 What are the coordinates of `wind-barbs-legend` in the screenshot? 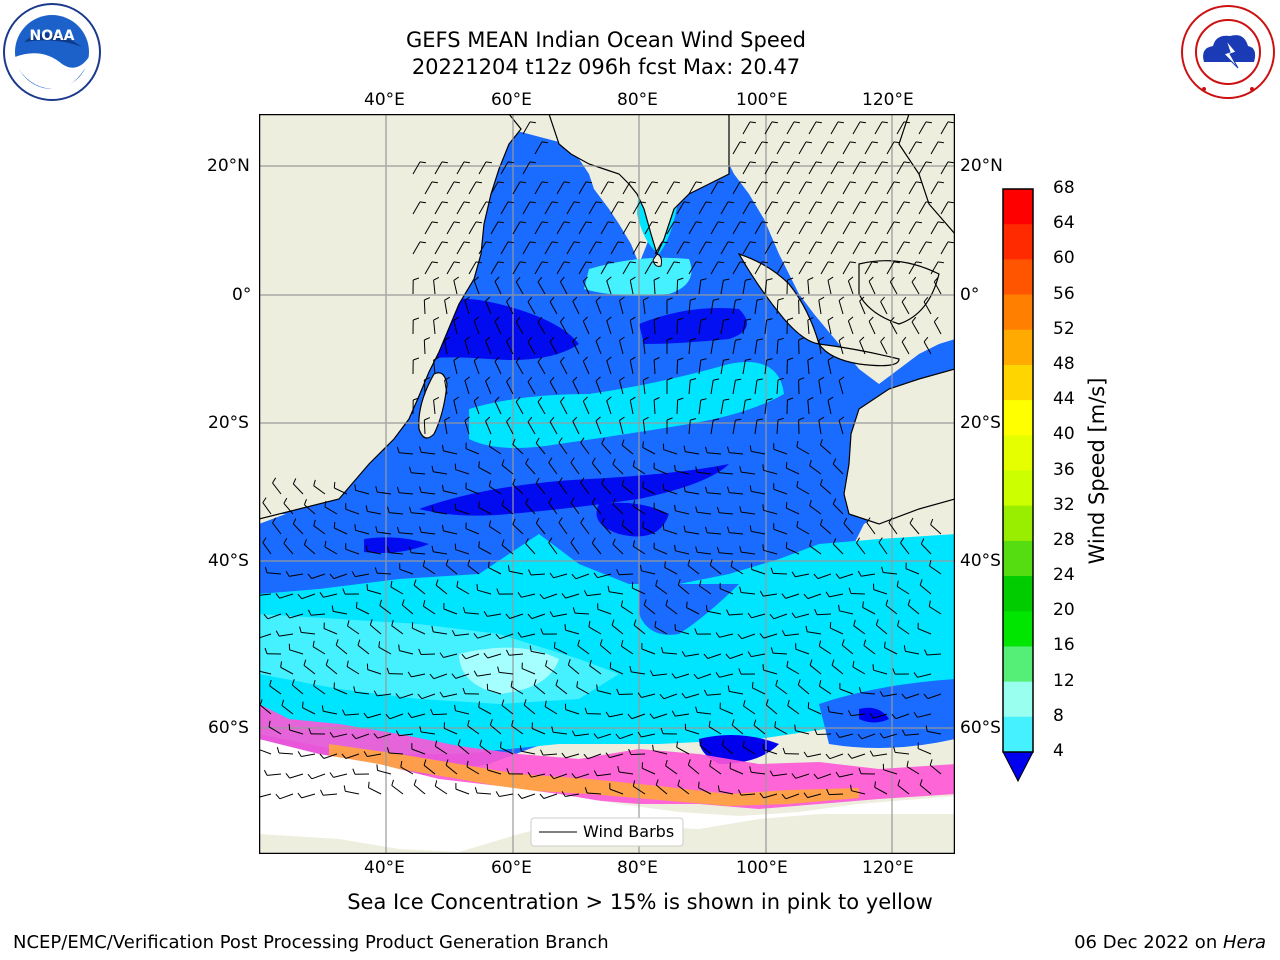 It's located at (607, 832).